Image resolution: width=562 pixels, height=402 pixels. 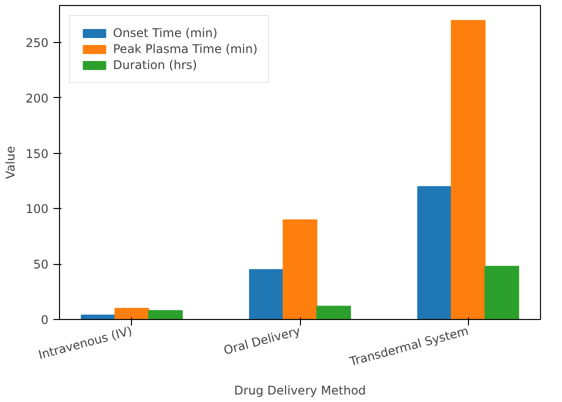 I want to click on y-tick-label: 0, so click(x=44, y=320).